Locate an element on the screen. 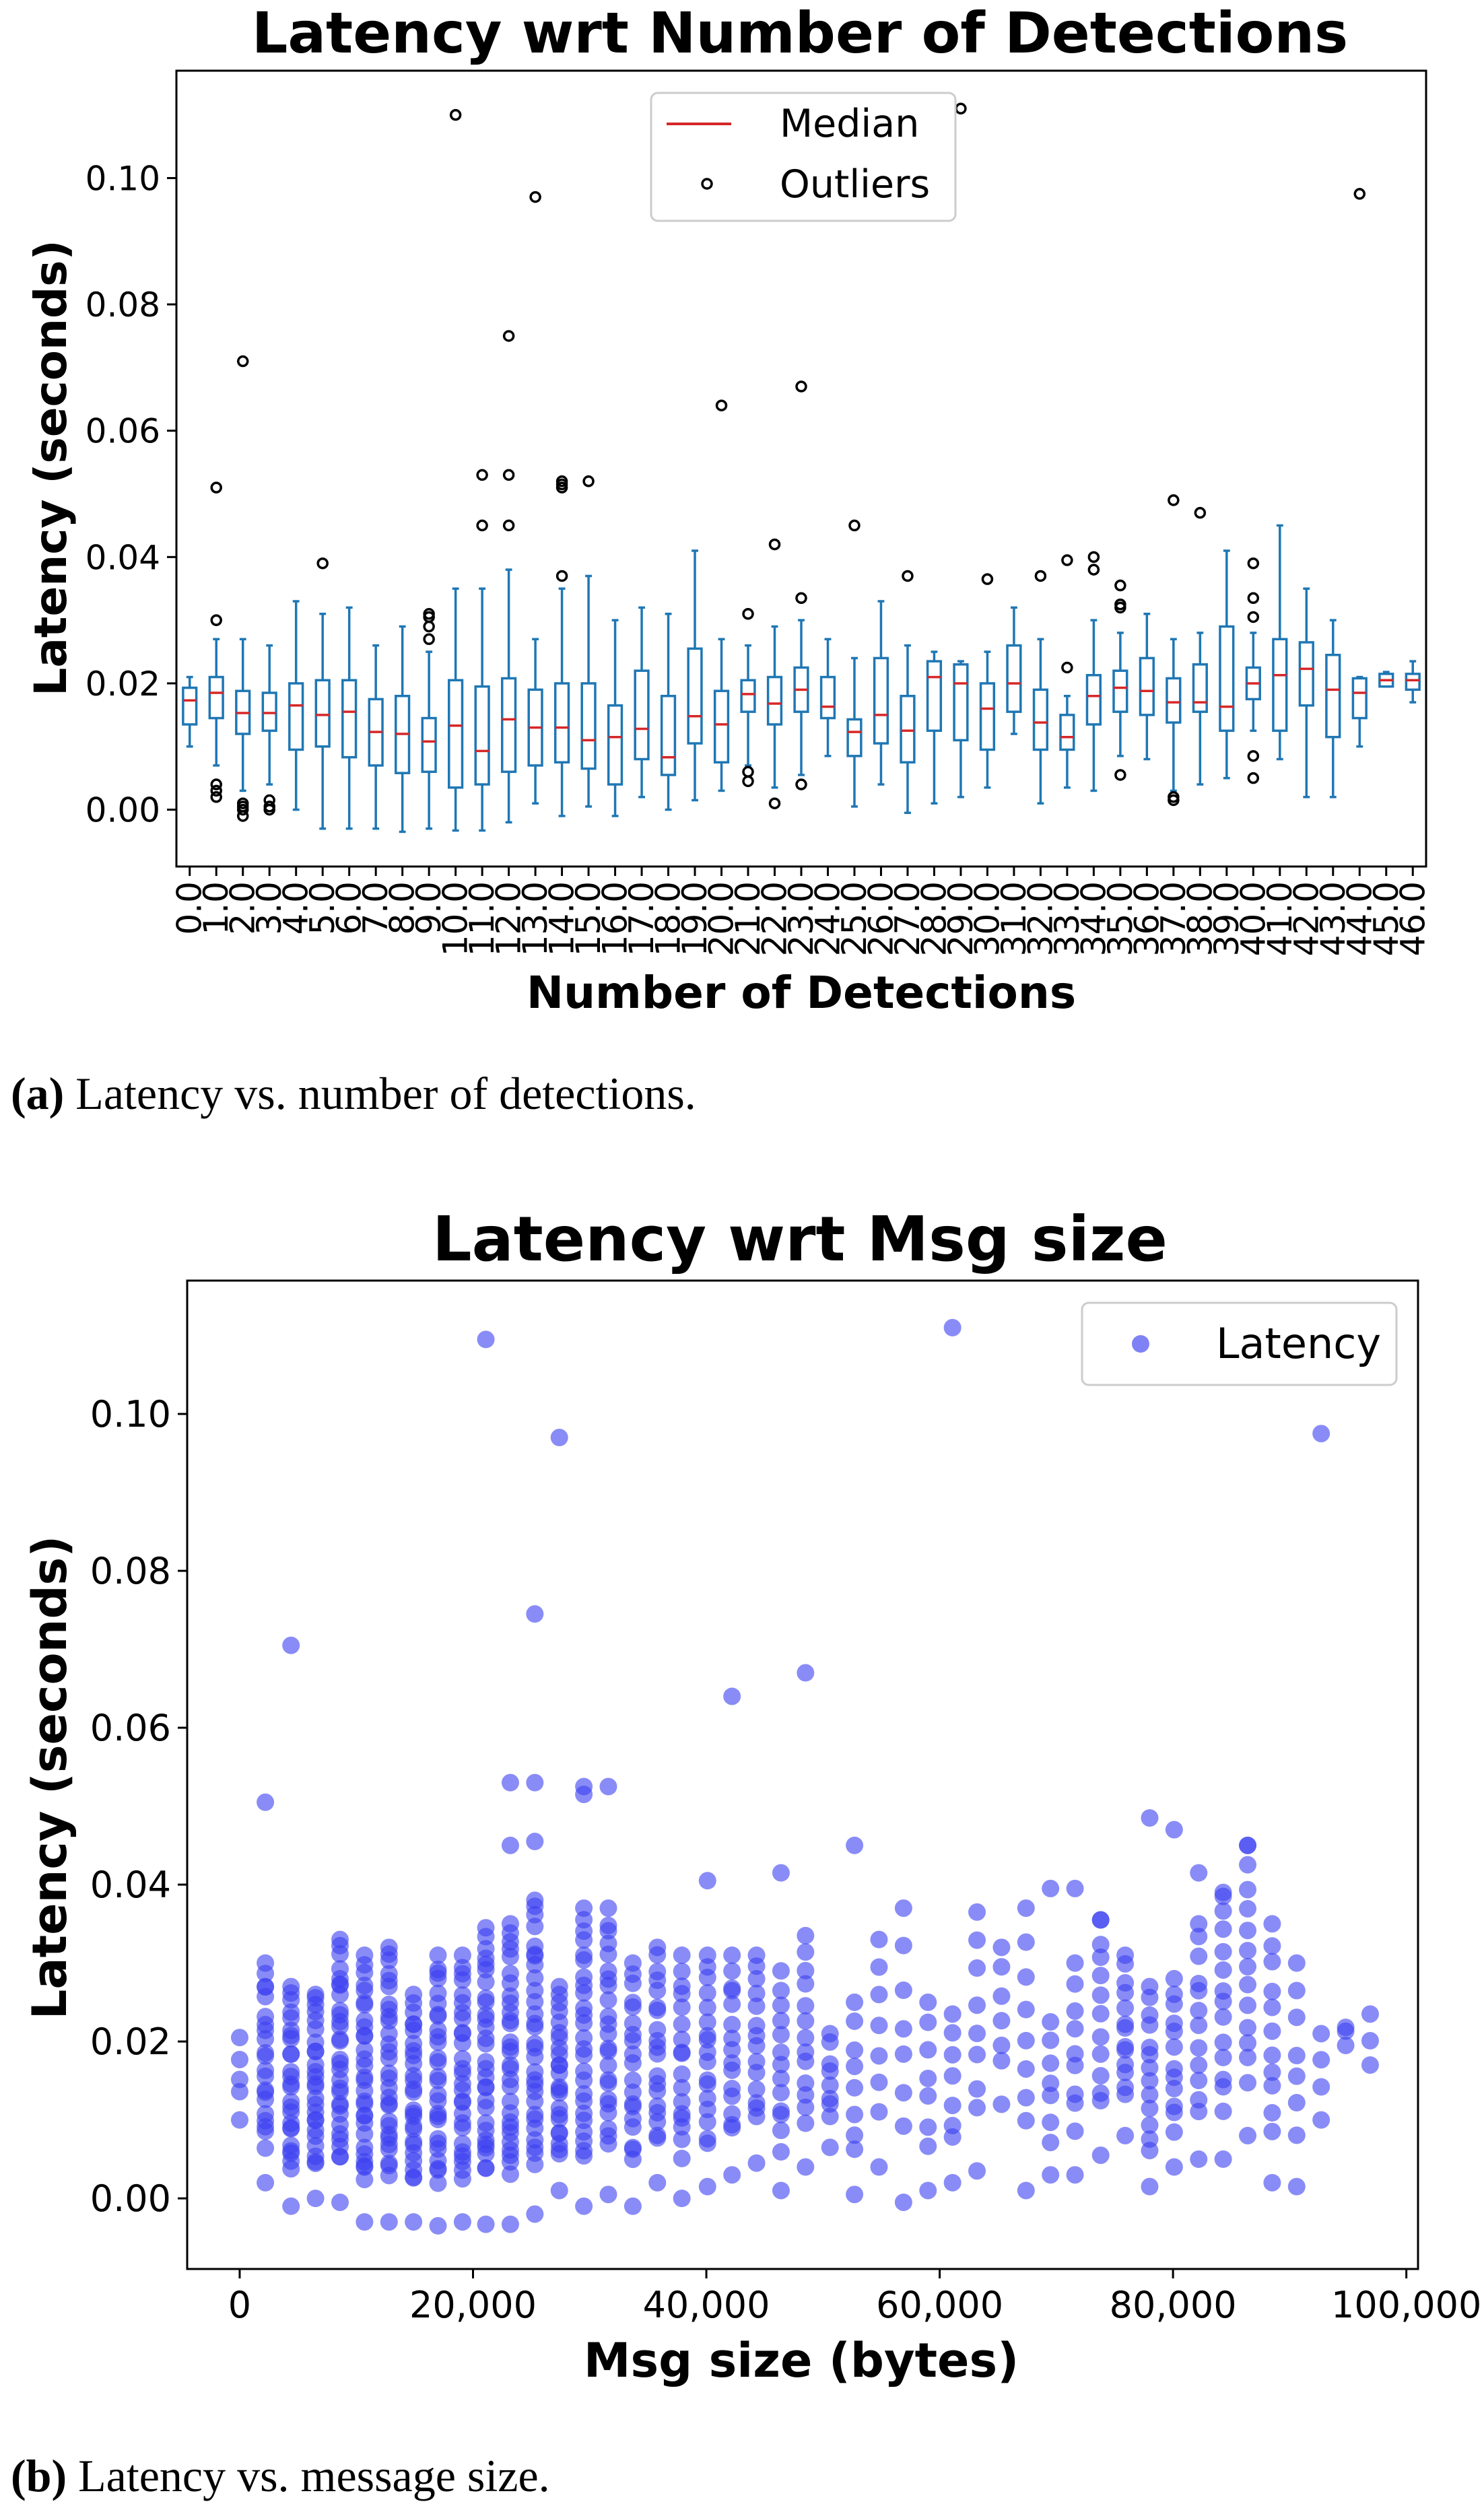  legend-outliers-label: Outliers is located at coordinates (855, 184).